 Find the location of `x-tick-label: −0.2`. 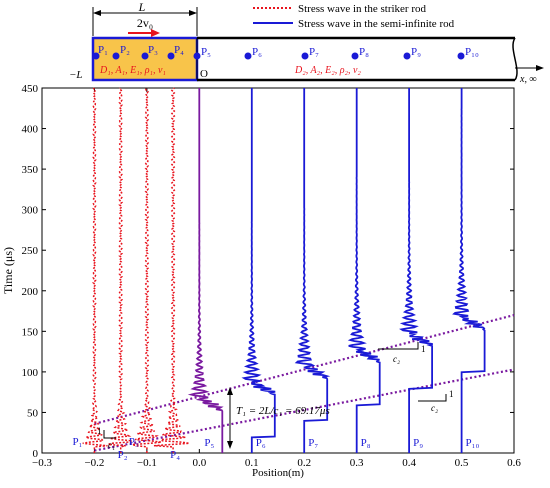

x-tick-label: −0.2 is located at coordinates (94, 463).